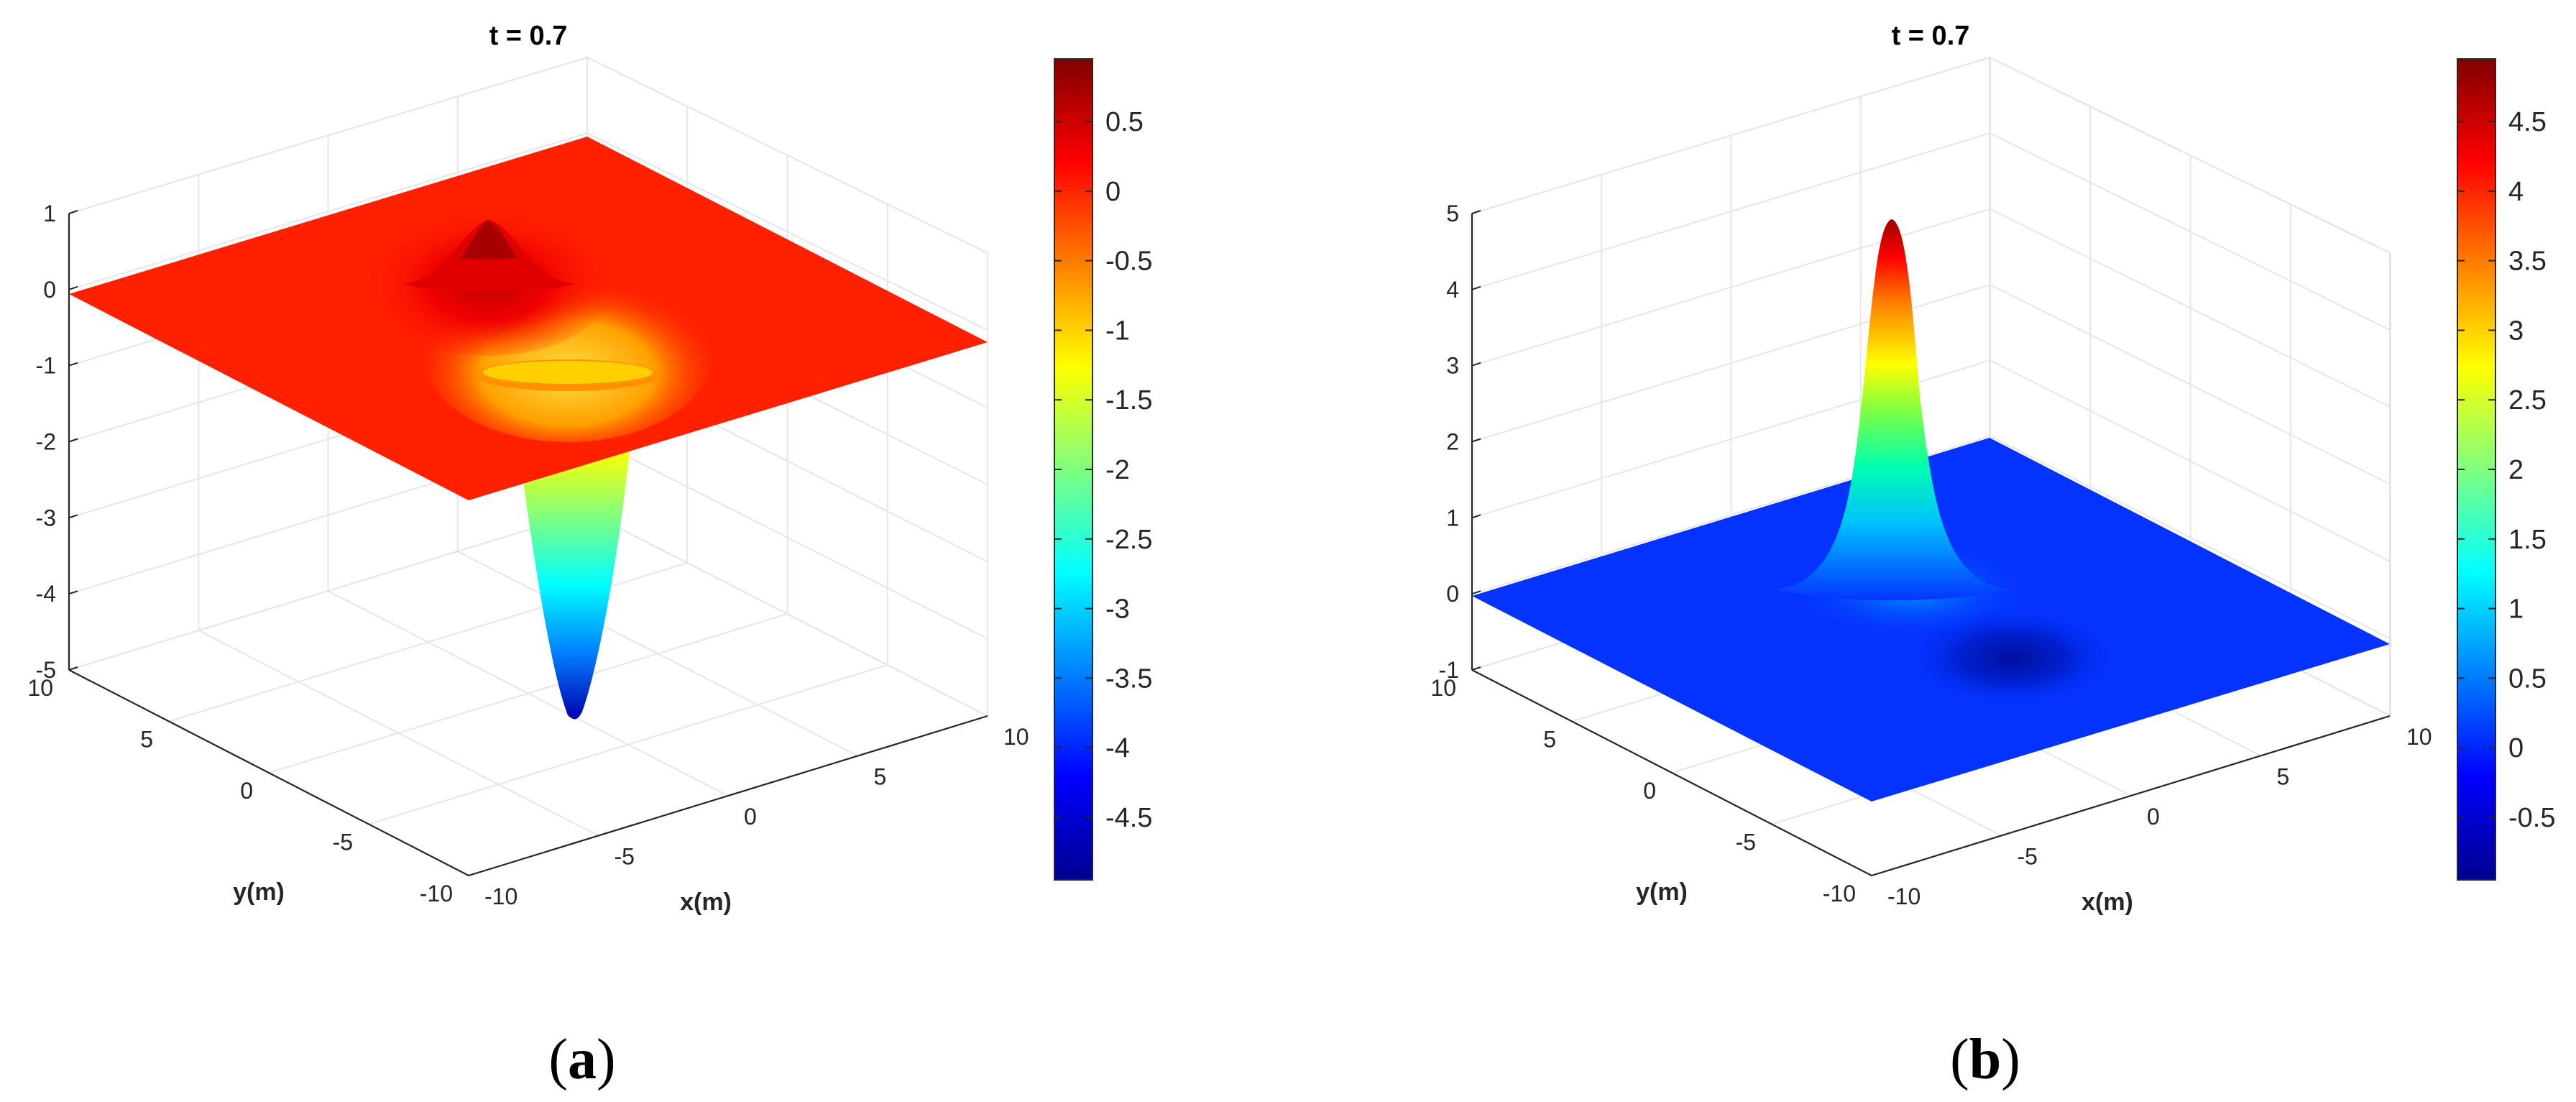  What do you see at coordinates (1117, 470) in the screenshot?
I see `colorbar-tick-label: -2` at bounding box center [1117, 470].